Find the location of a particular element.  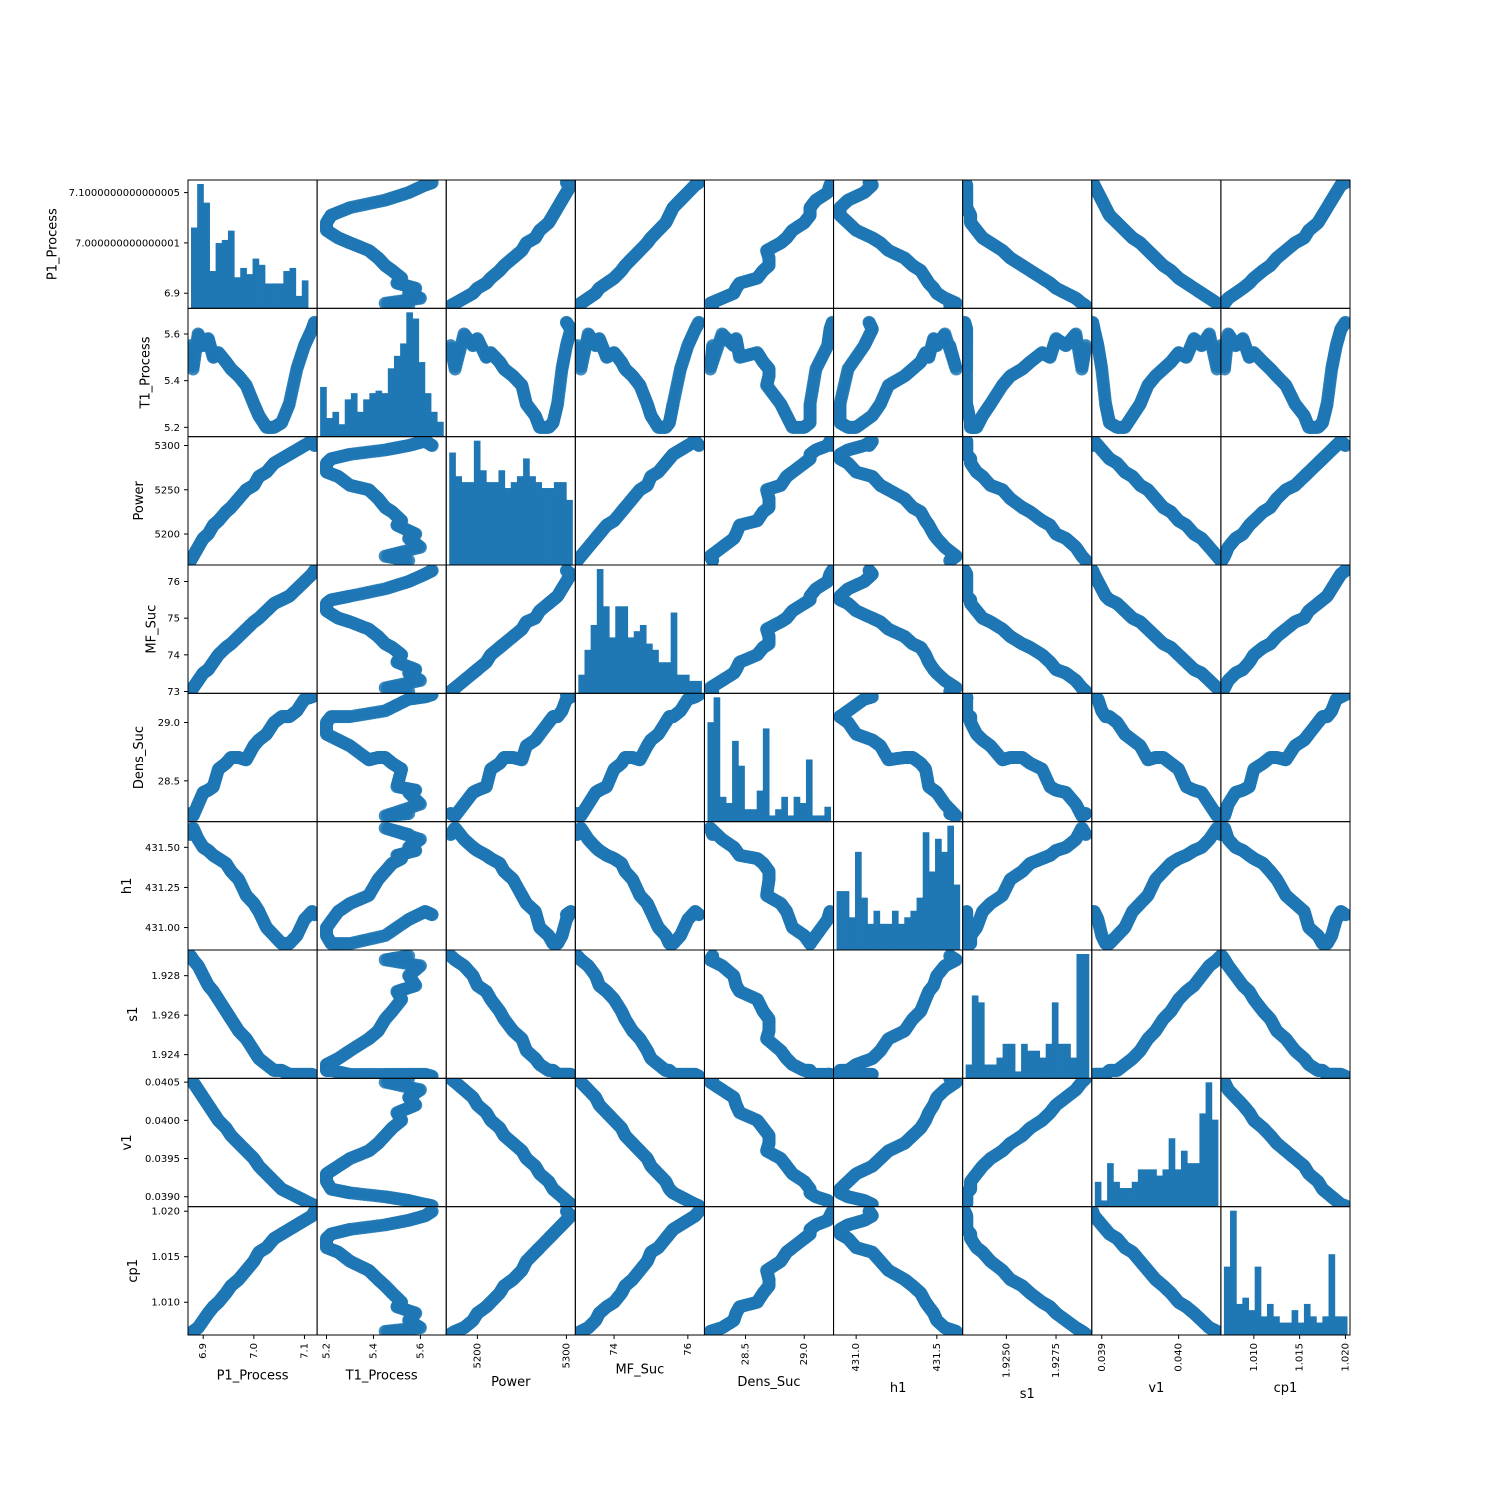

cell-Power-vs-P1_Process is located at coordinates (252, 501).